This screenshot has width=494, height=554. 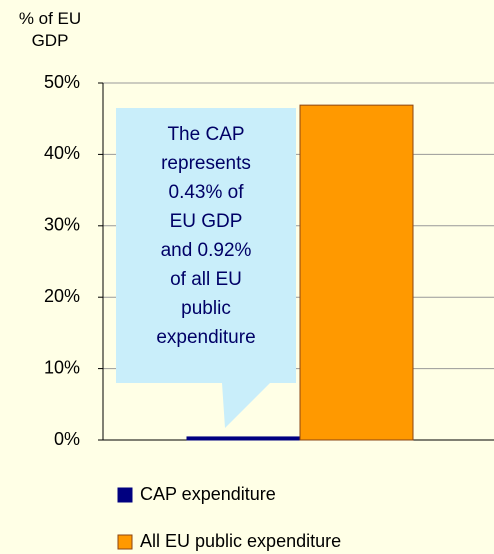 I want to click on y-tick-label: 50%, so click(x=62, y=82).